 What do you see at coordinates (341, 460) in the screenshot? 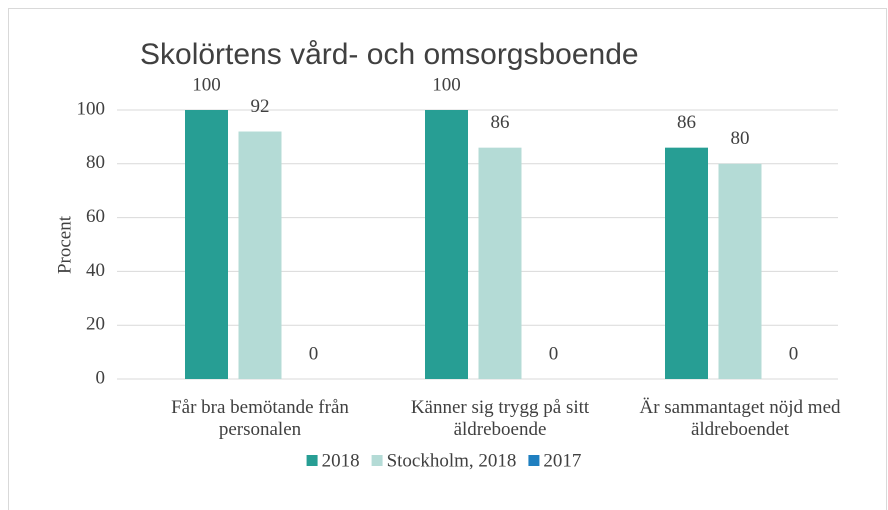
I see `legend-label: 2018` at bounding box center [341, 460].